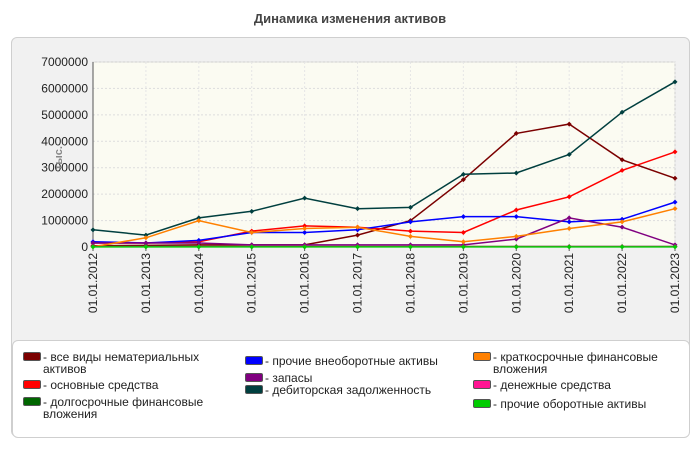 Image resolution: width=700 pixels, height=450 pixels. What do you see at coordinates (84, 247) in the screenshot?
I see `y-tick-label: 0` at bounding box center [84, 247].